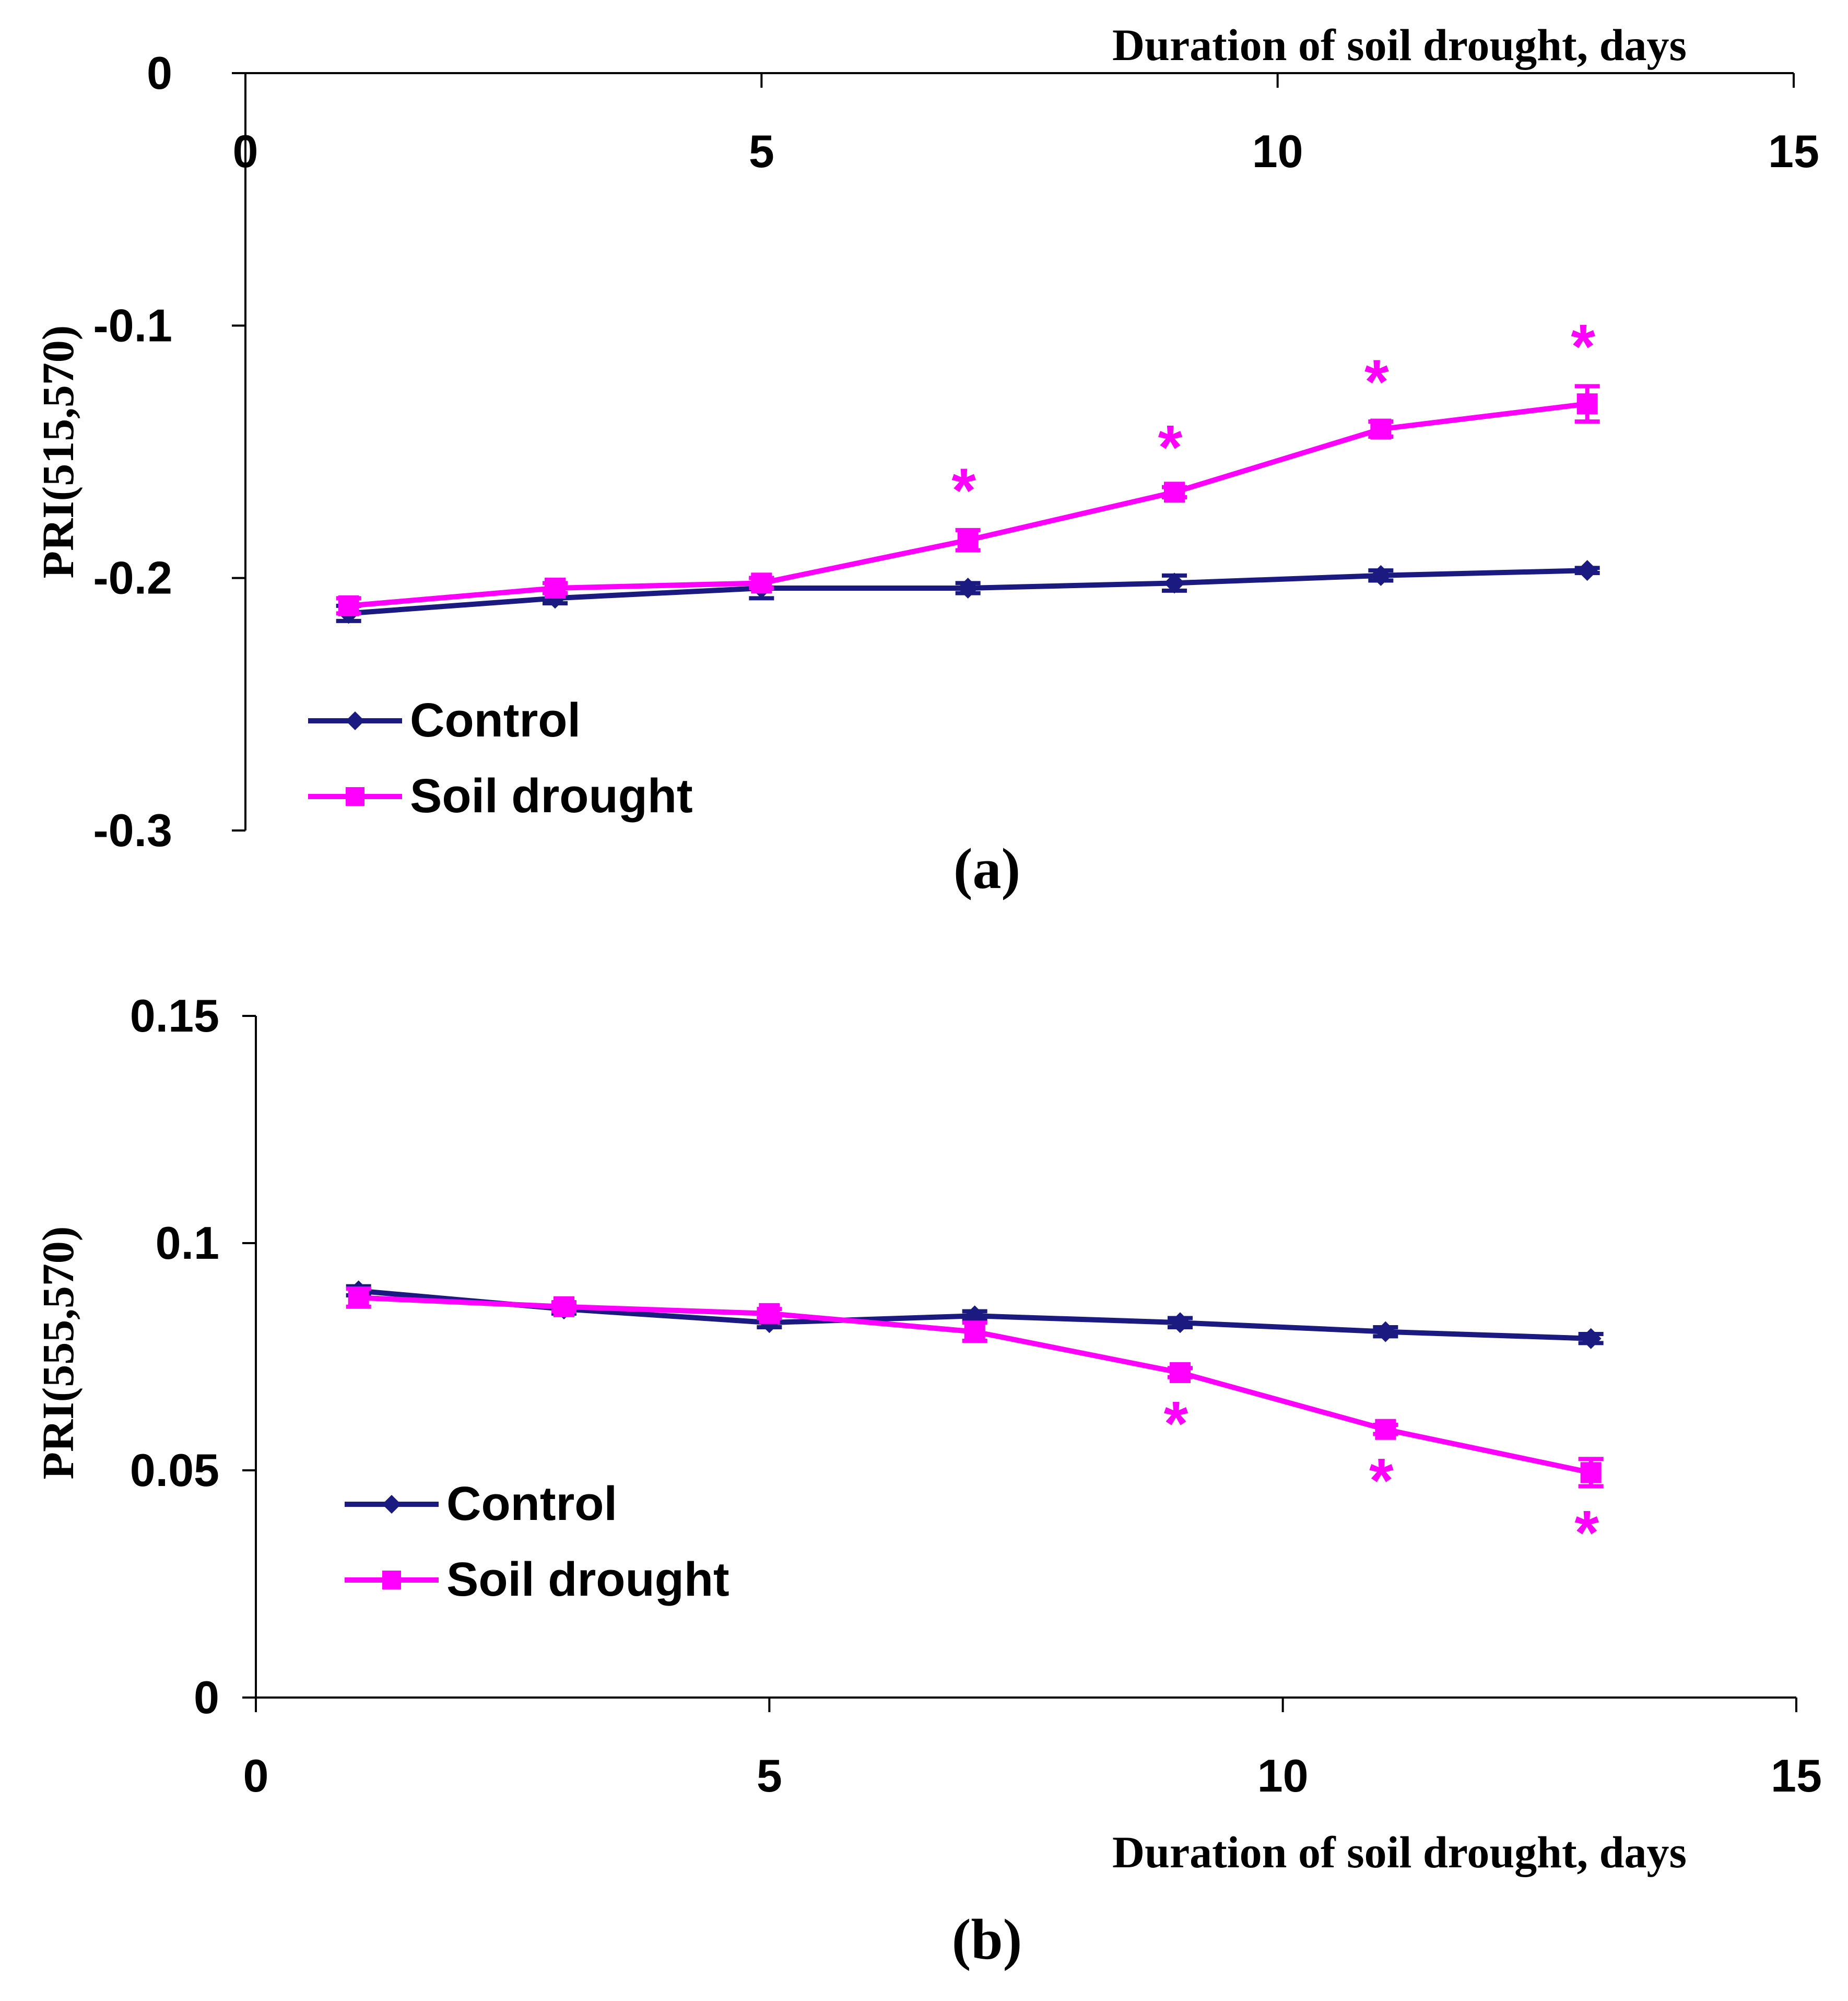  What do you see at coordinates (987, 1939) in the screenshot?
I see `panel-label: (b)` at bounding box center [987, 1939].